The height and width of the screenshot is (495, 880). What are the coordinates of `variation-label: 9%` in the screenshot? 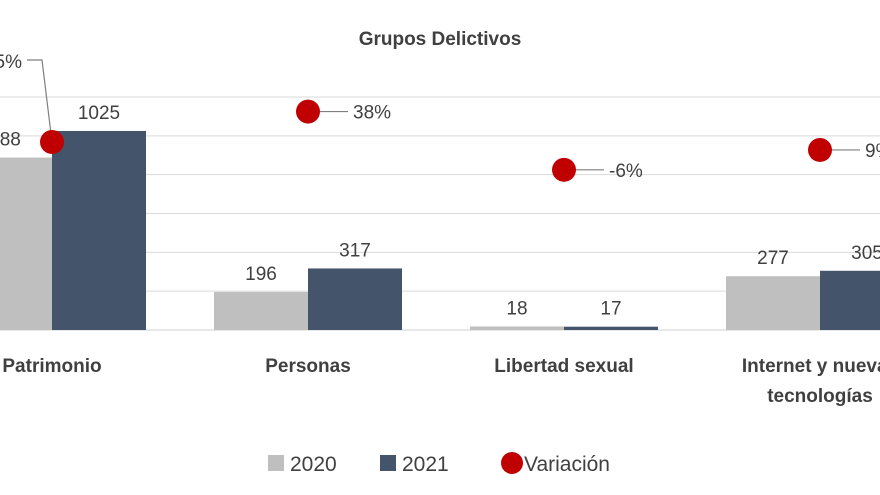 It's located at (872, 151).